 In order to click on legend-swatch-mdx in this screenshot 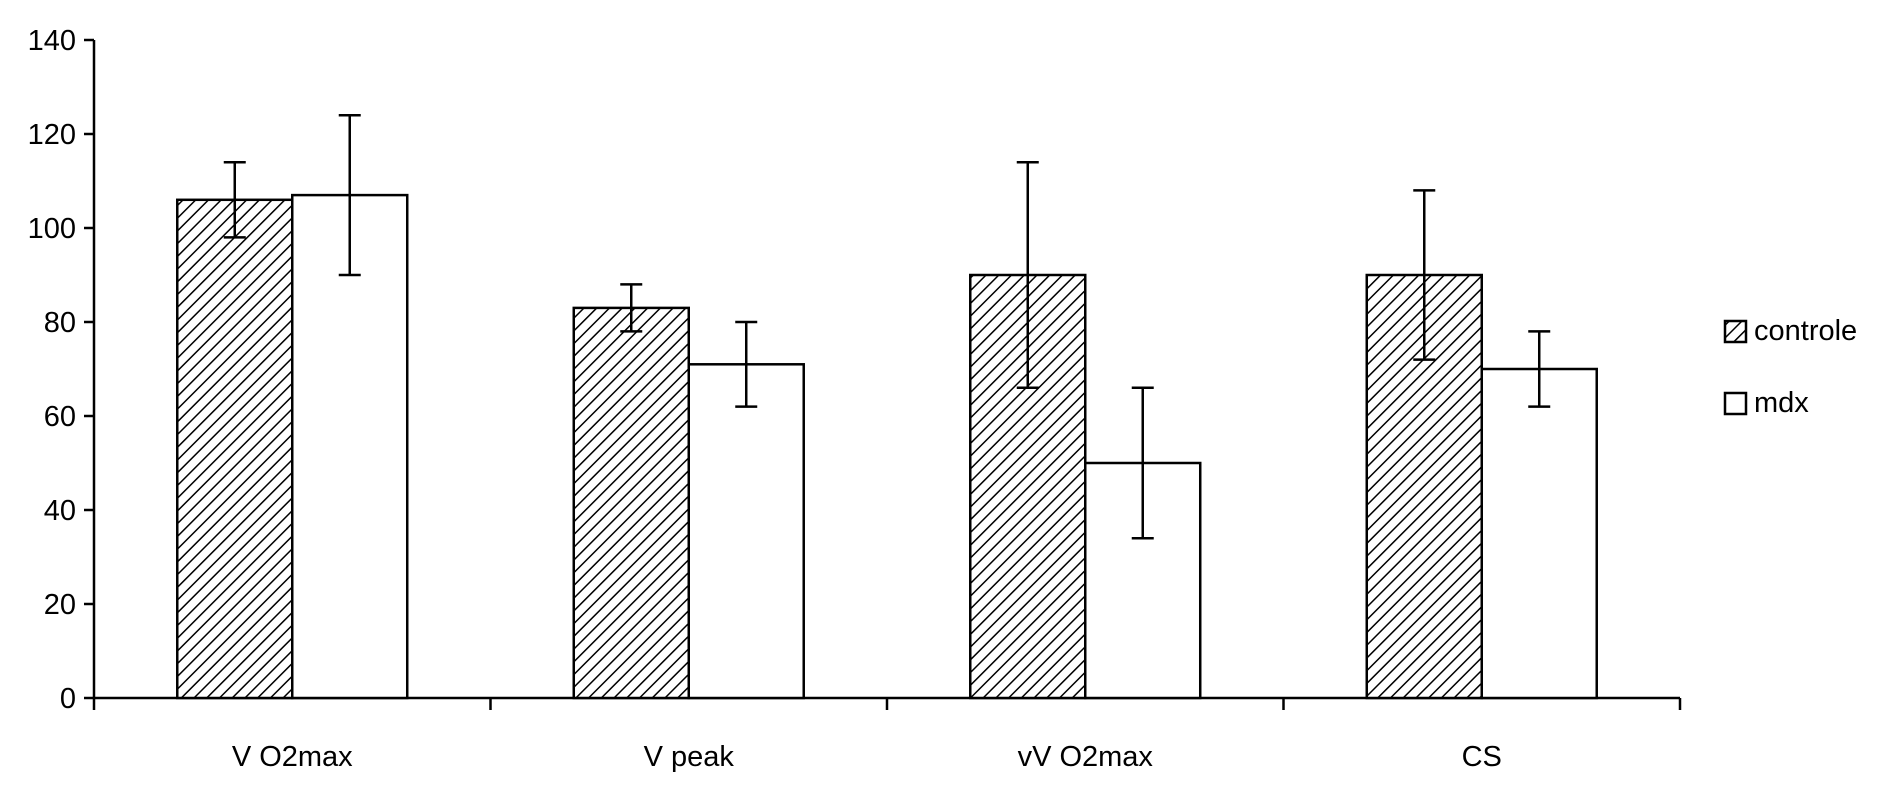, I will do `click(1735, 403)`.